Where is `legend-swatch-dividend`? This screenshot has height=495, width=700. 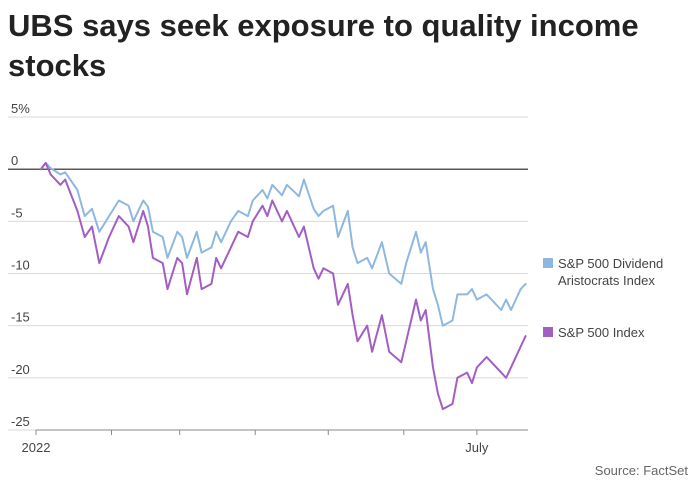
legend-swatch-dividend is located at coordinates (548, 263).